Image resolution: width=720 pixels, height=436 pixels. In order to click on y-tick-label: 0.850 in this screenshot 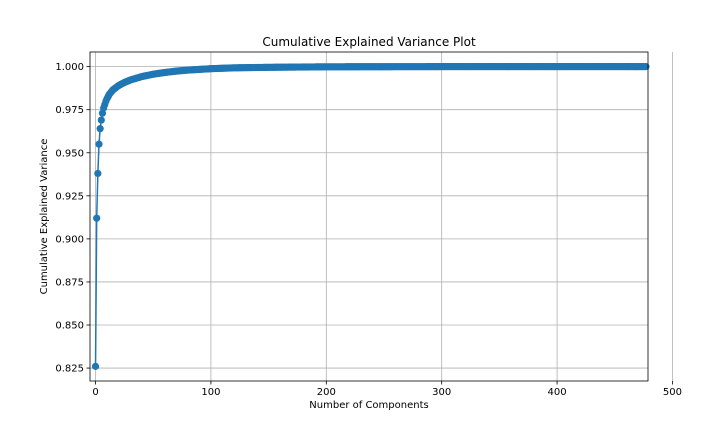, I will do `click(69, 326)`.